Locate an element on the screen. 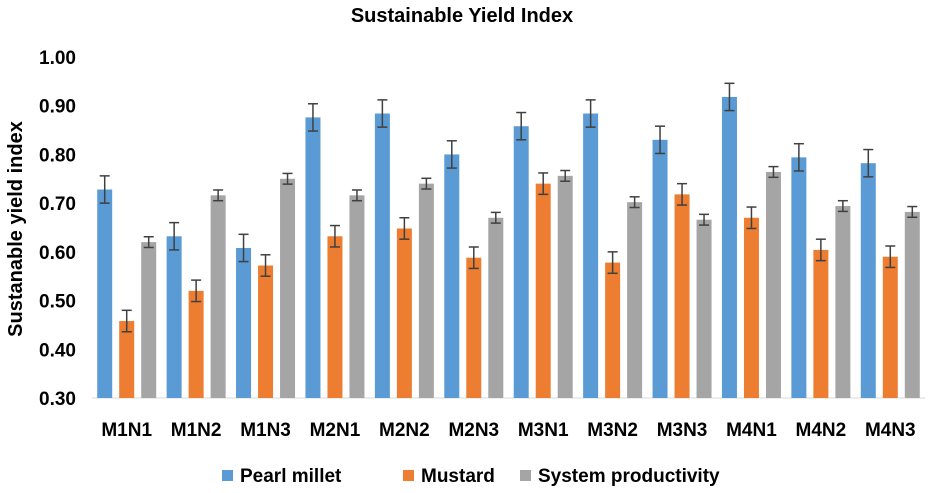  y-tick-label: 0.90 is located at coordinates (57, 107).